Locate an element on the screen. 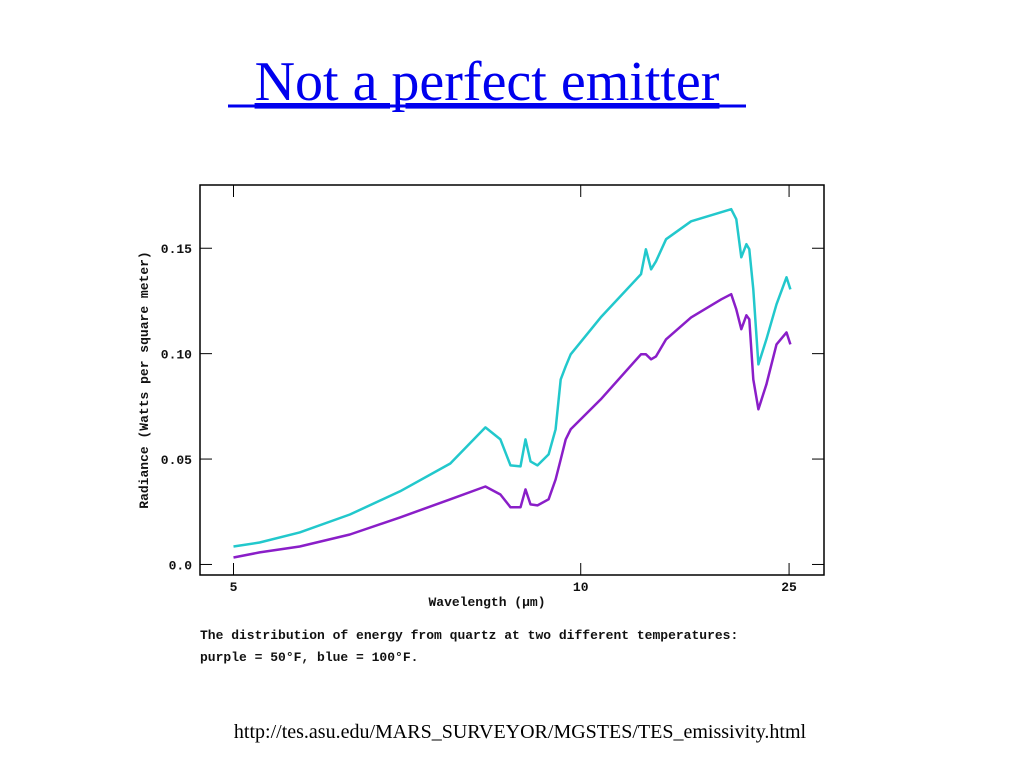 The image size is (1024, 768). x-tick-label: 10 is located at coordinates (581, 587).